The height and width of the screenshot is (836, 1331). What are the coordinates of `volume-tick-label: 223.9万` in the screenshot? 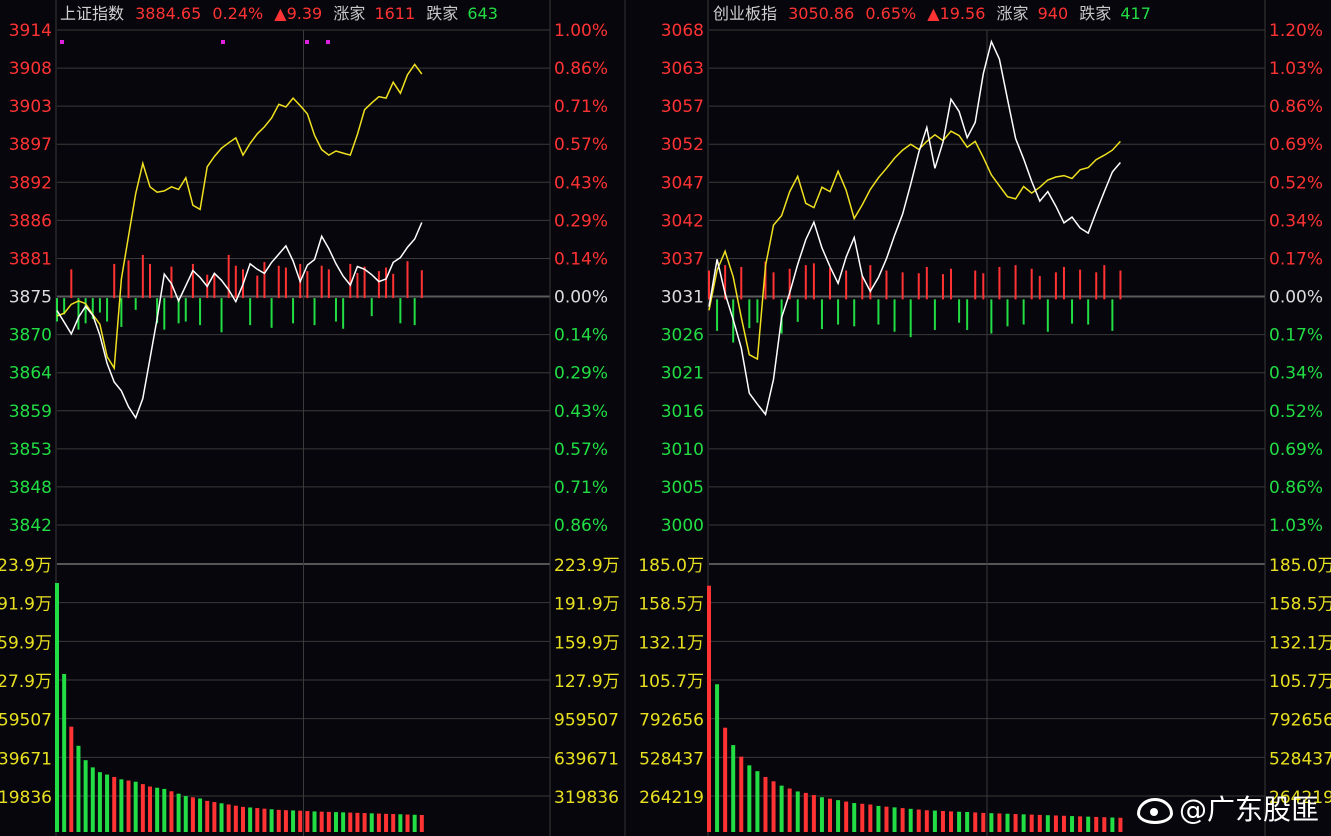 It's located at (587, 566).